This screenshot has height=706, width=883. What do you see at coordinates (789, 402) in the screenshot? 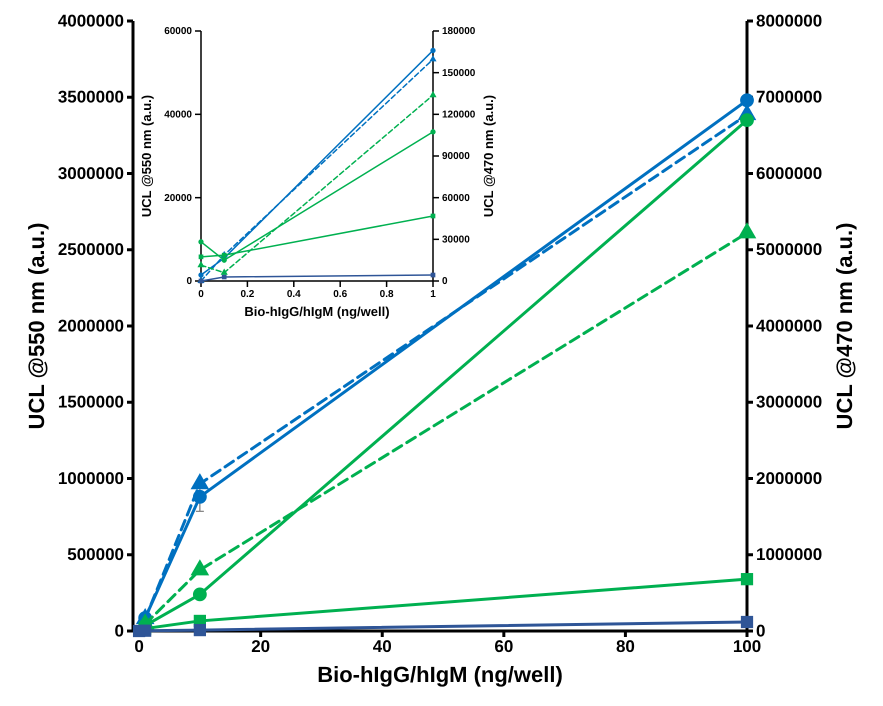
I see `y2-tick-label: 3000000` at bounding box center [789, 402].